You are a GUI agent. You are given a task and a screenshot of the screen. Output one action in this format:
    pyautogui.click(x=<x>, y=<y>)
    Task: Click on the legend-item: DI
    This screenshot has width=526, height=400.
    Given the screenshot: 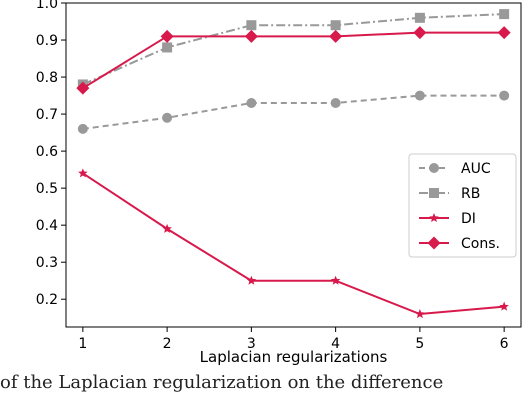 What is the action you would take?
    pyautogui.click(x=447, y=219)
    